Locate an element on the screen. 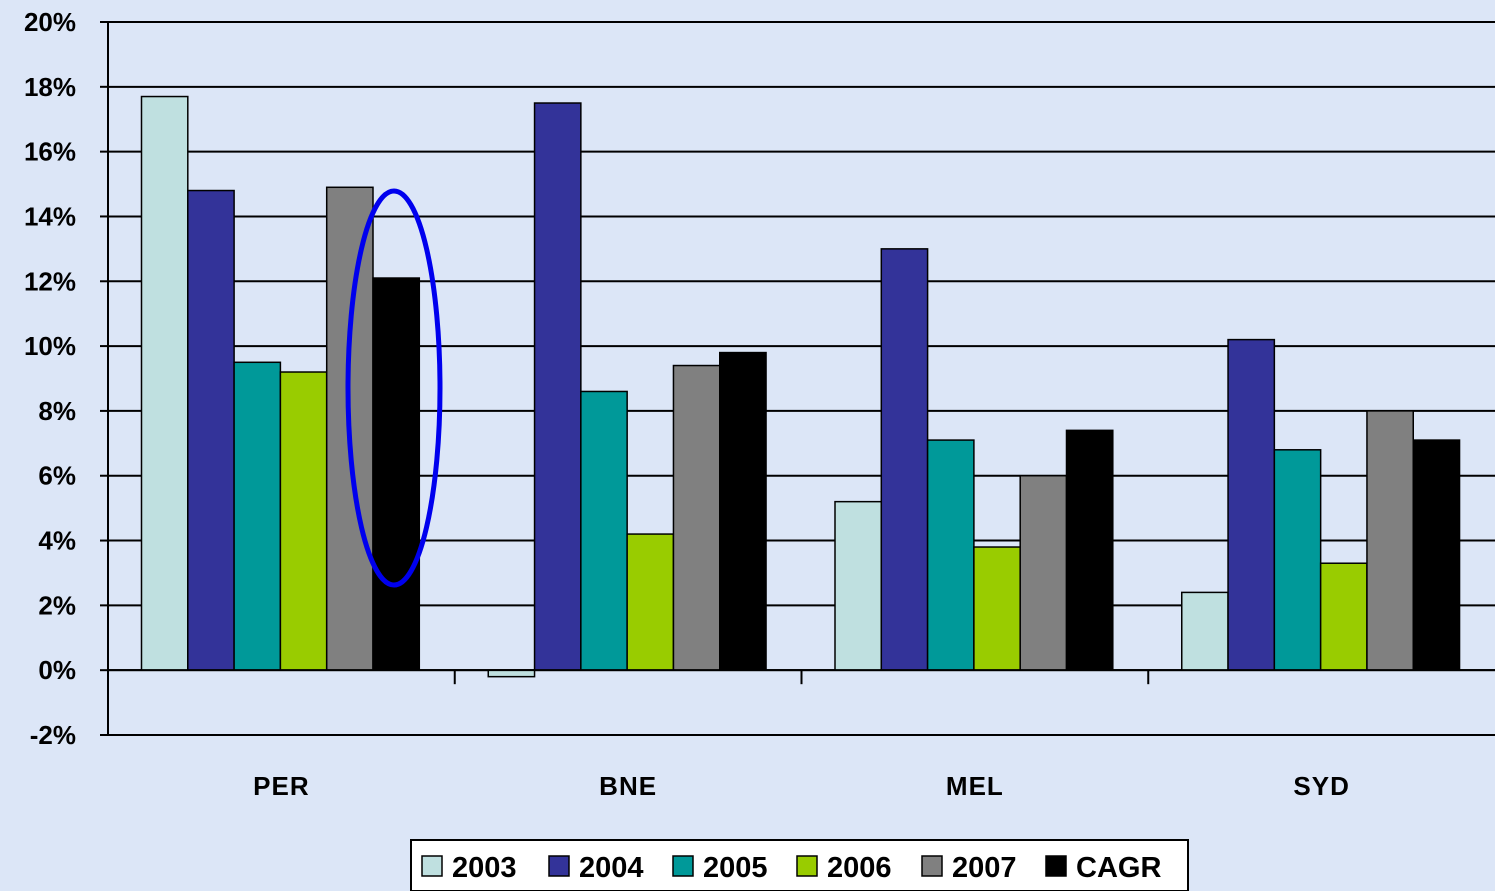 This screenshot has height=891, width=1495. bar-syd-2007 is located at coordinates (1390, 540).